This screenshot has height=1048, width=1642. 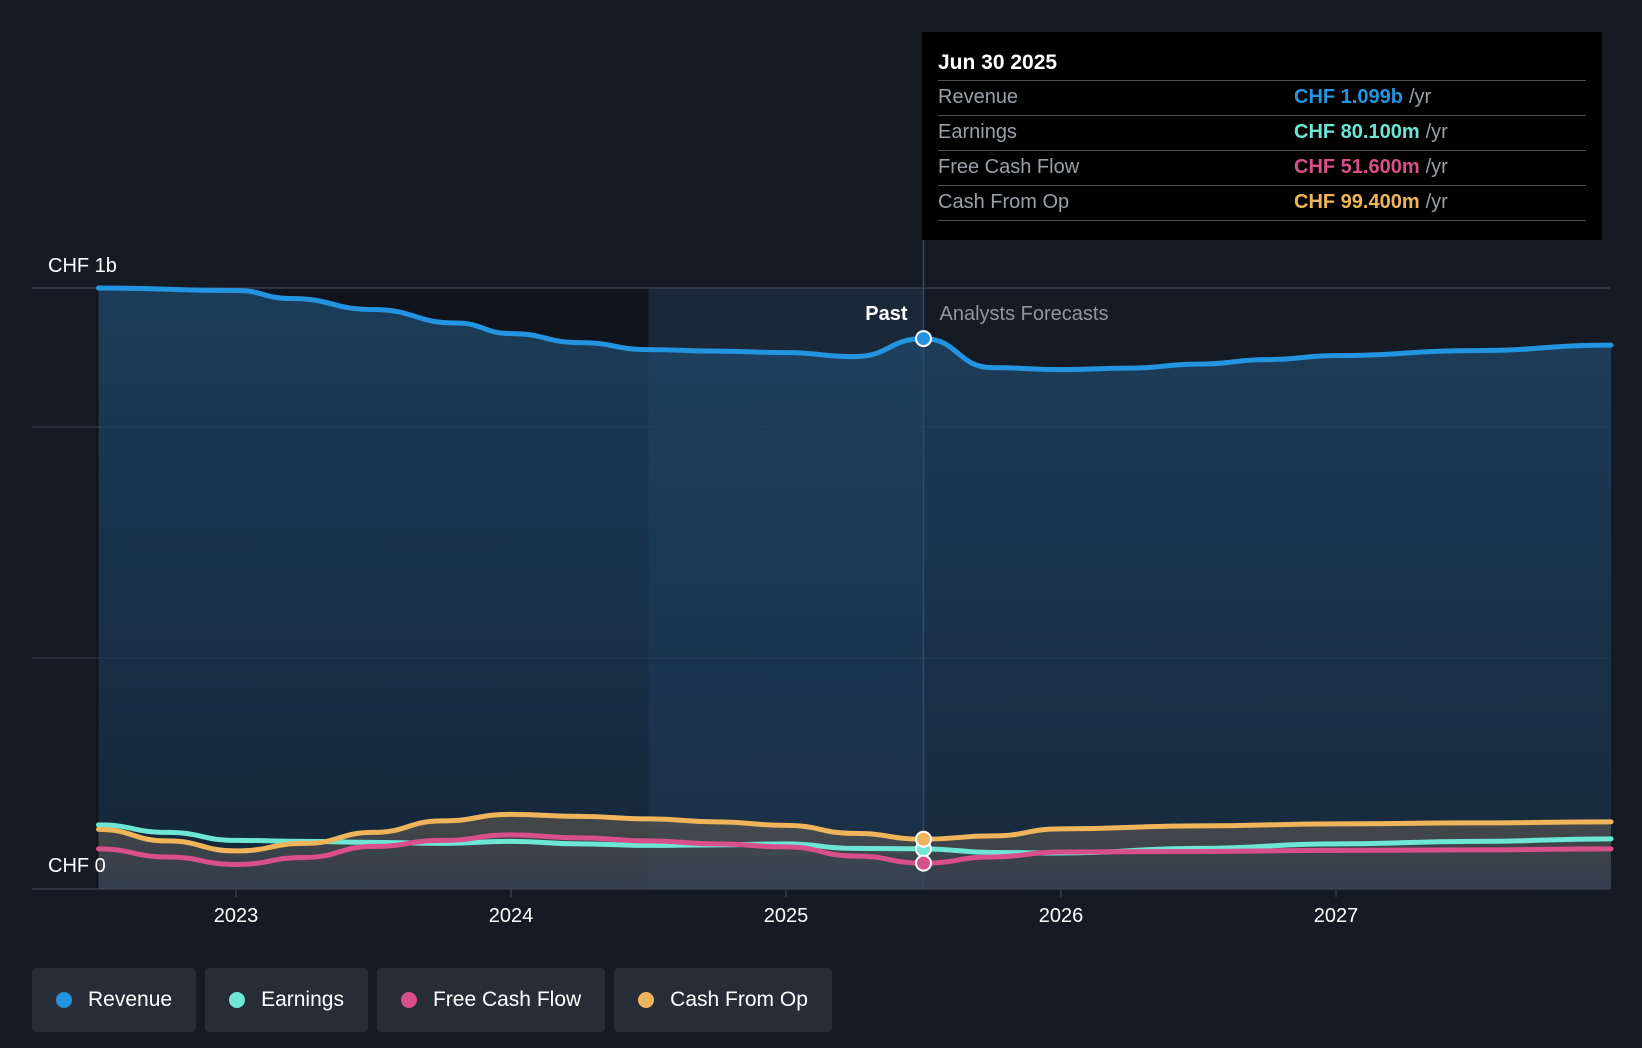 I want to click on y-axis-top-label: CHF 1b, so click(x=82, y=266).